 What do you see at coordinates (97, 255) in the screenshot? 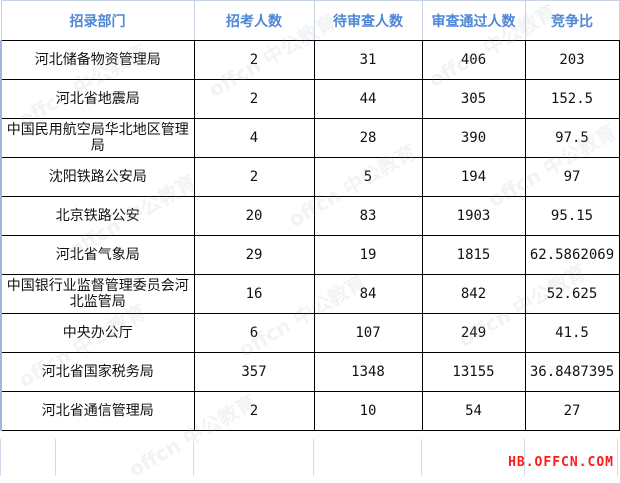
I see `department-cell: 河北省气象局` at bounding box center [97, 255].